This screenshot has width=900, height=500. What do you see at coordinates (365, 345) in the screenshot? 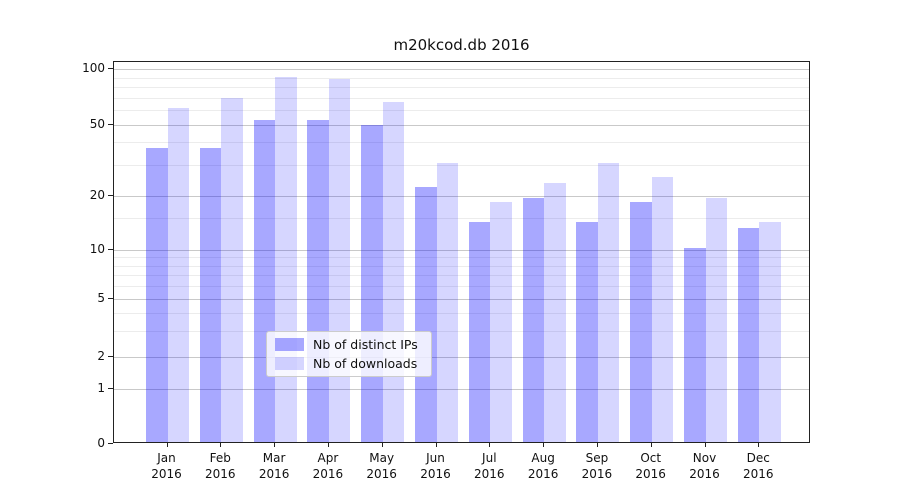
I see `legend-label-distinct-ips: Nb of distinct IPs` at bounding box center [365, 345].